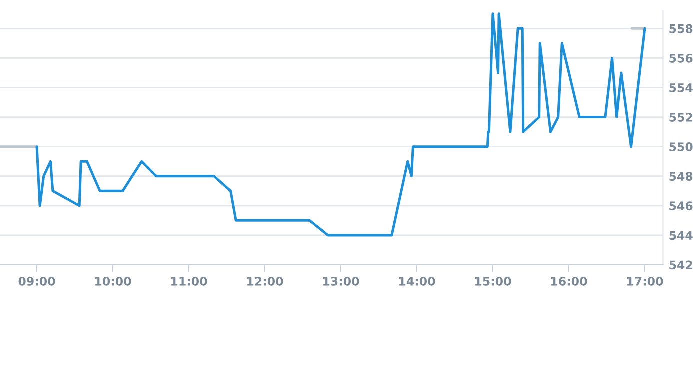 The height and width of the screenshot is (365, 693). What do you see at coordinates (342, 281) in the screenshot?
I see `x-tick-label: 13:00` at bounding box center [342, 281].